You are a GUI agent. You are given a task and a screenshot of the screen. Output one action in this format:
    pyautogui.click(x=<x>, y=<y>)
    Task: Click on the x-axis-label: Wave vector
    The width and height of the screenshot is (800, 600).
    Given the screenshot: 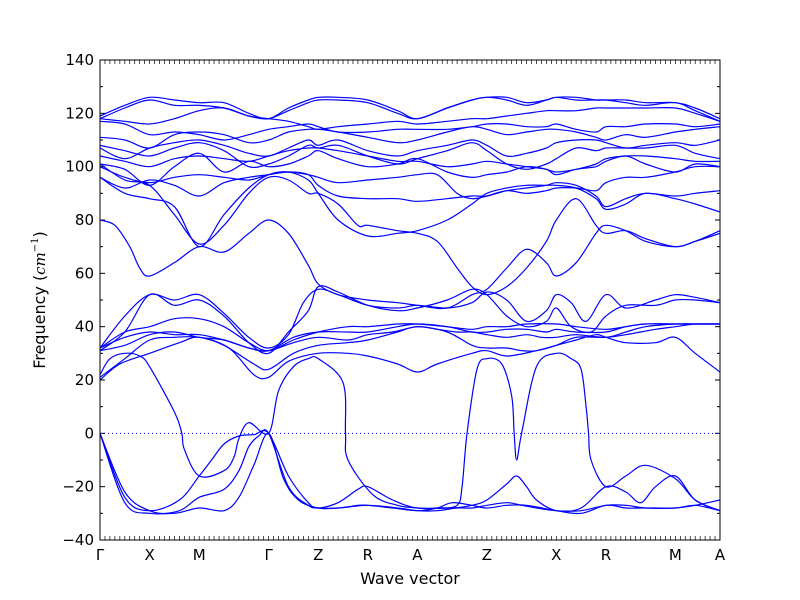 What is the action you would take?
    pyautogui.click(x=410, y=578)
    